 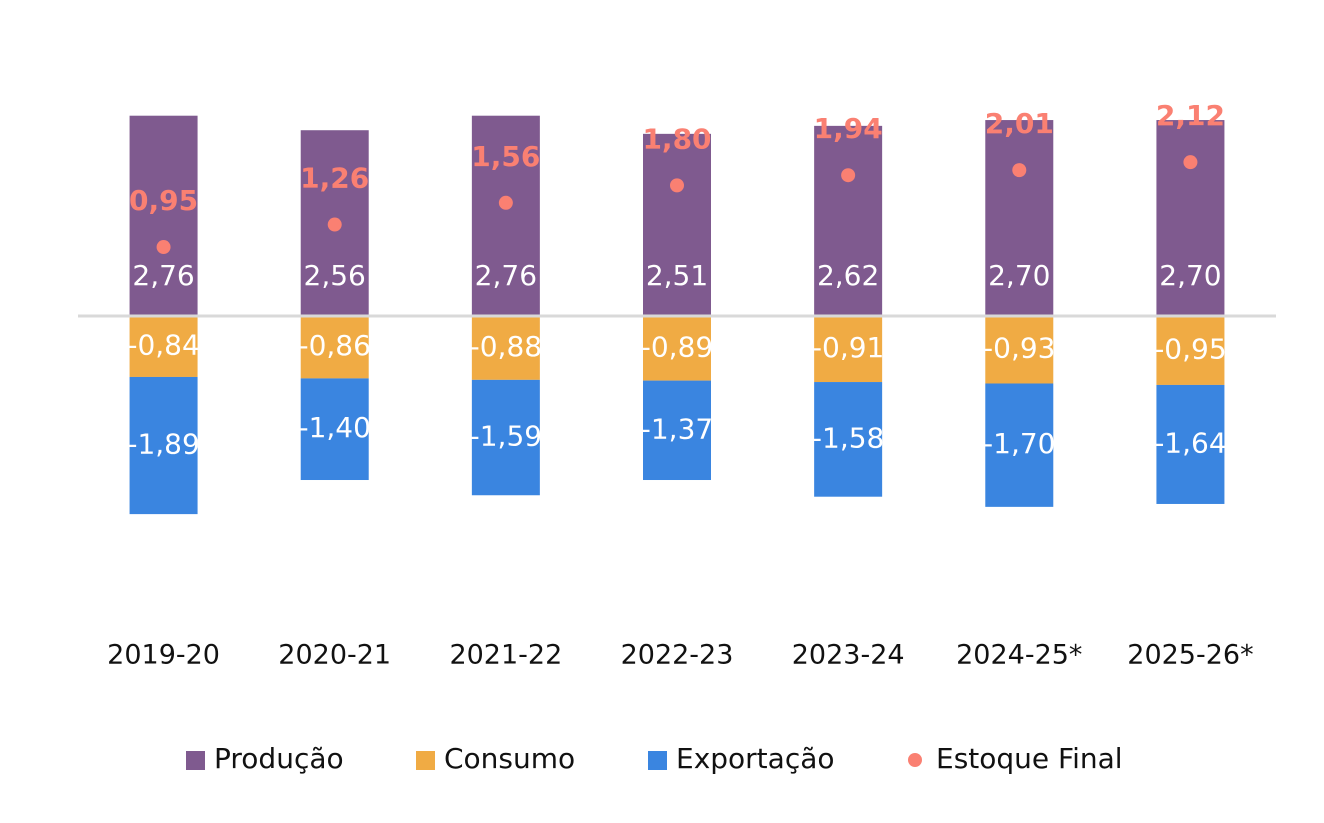 I want to click on data-label: 2,62, so click(x=848, y=275).